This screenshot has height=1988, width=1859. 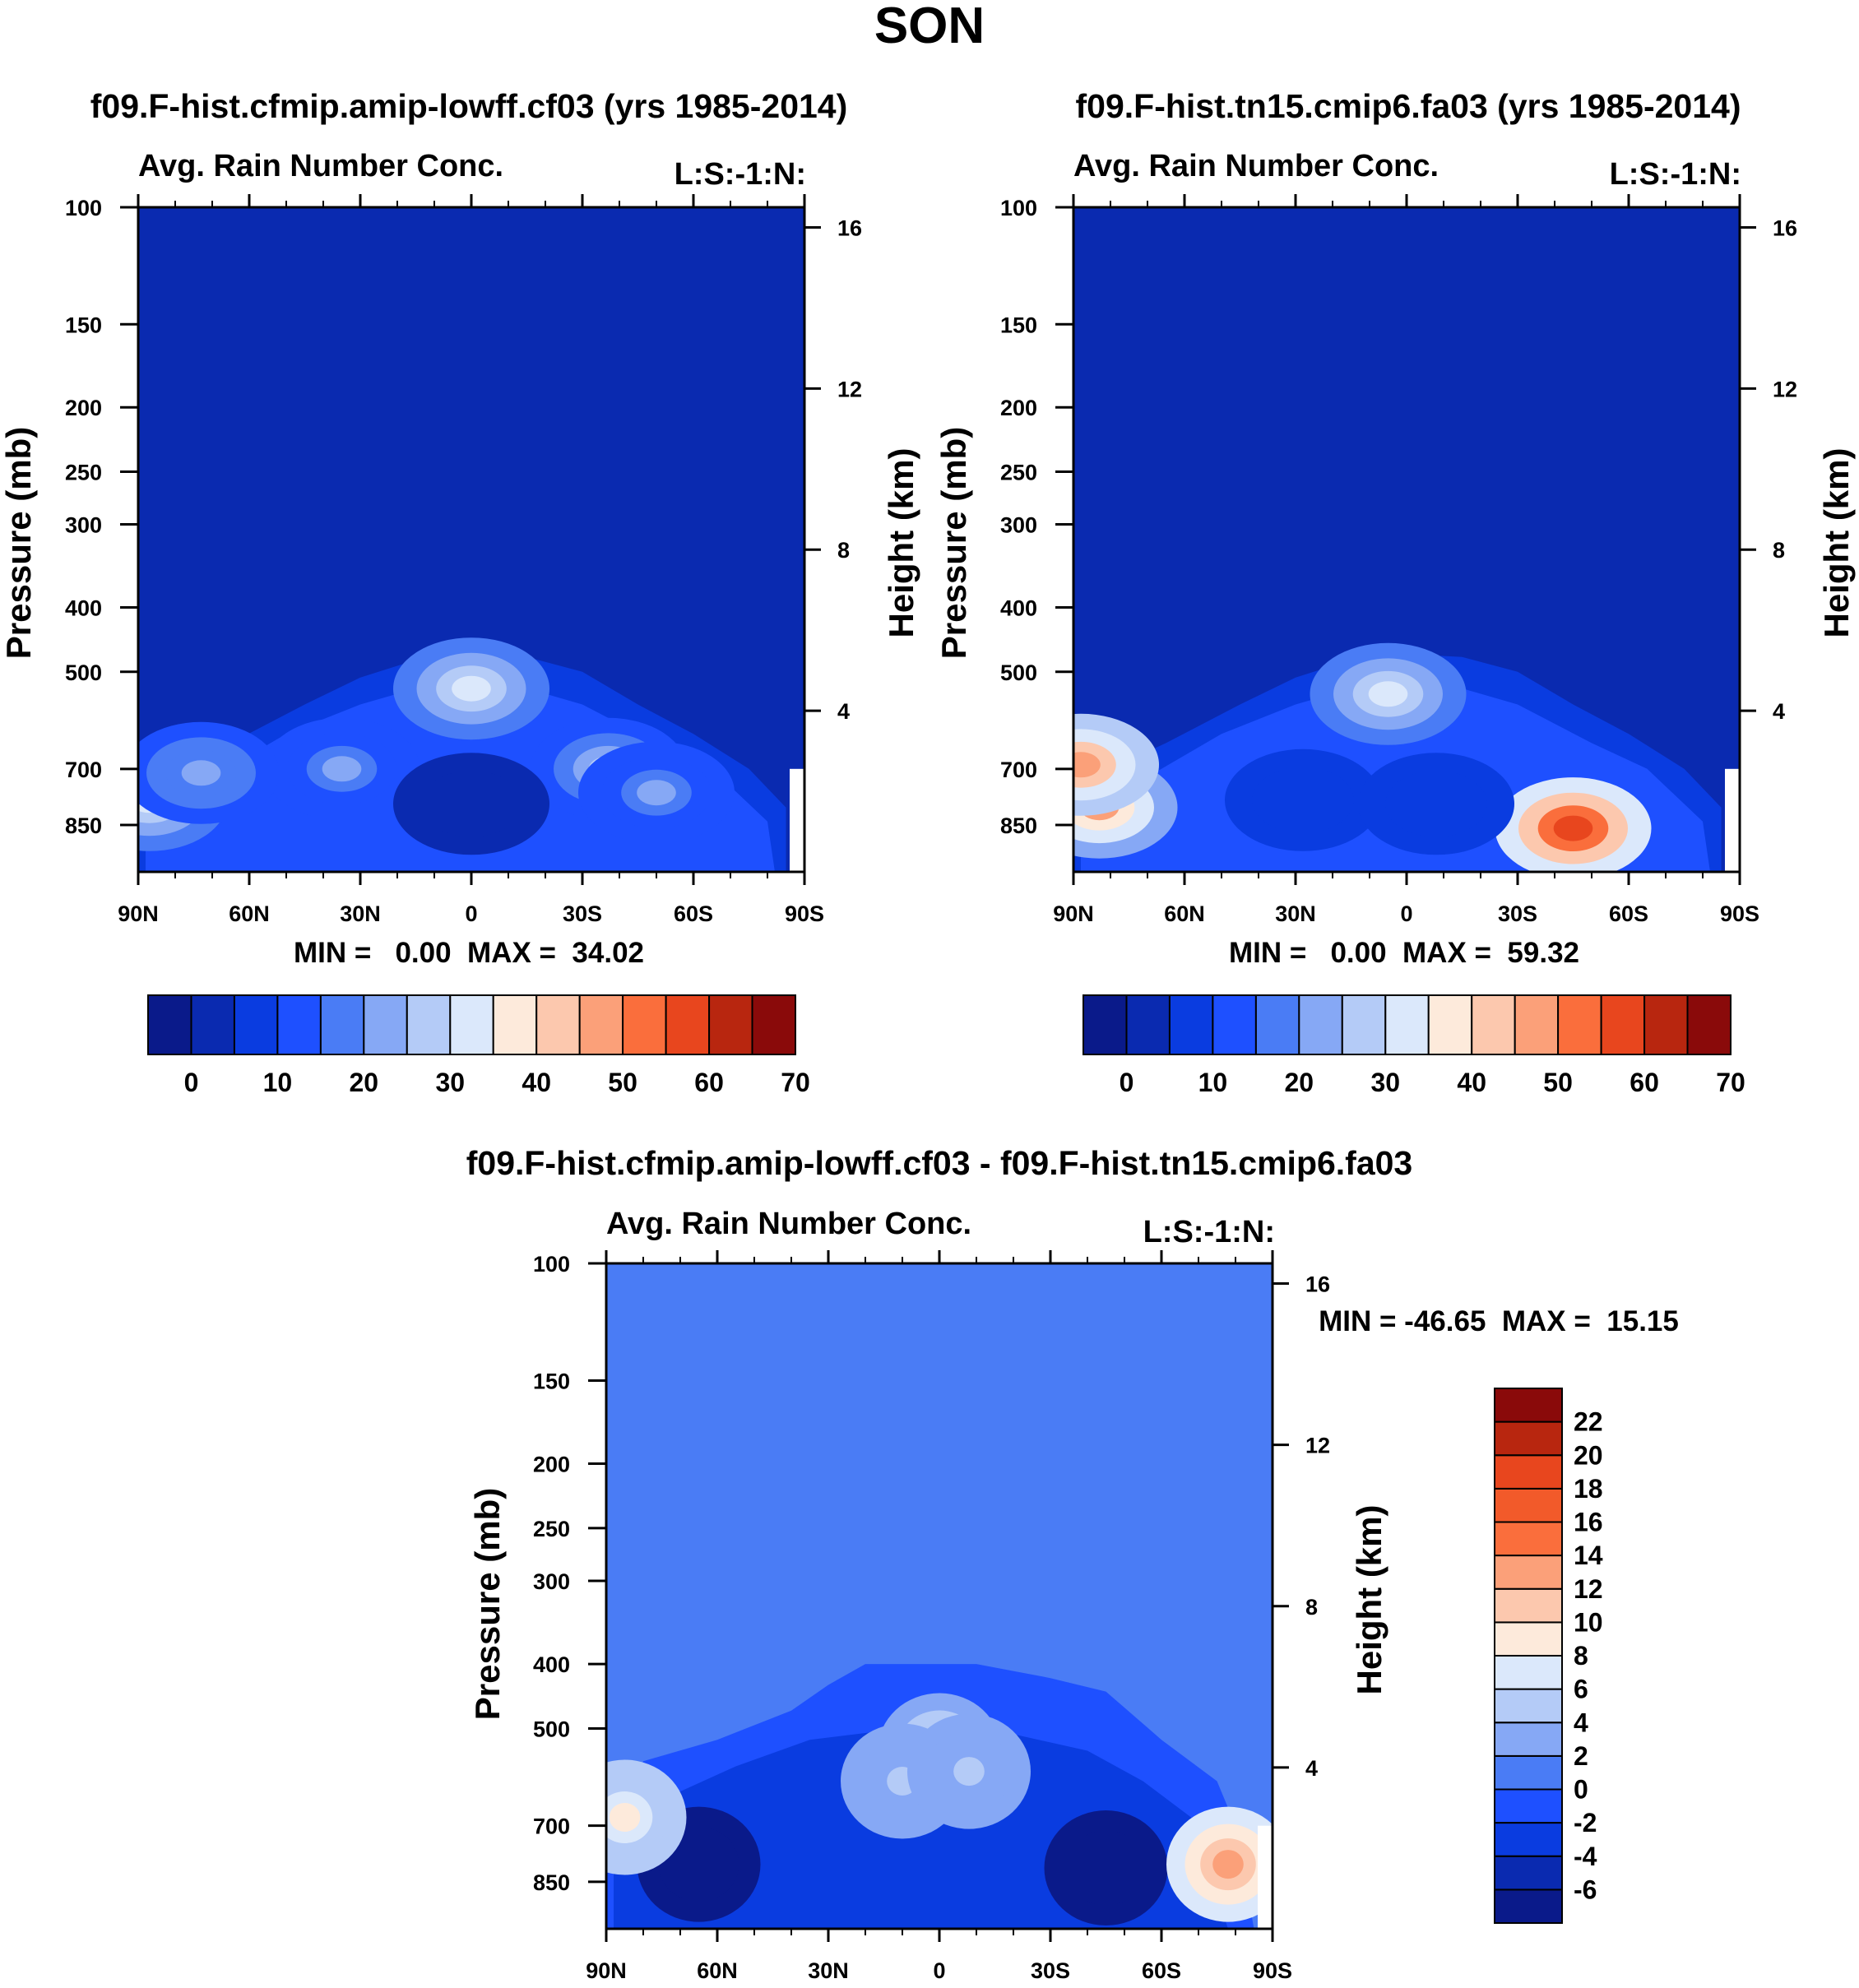 What do you see at coordinates (1018, 525) in the screenshot?
I see `y-tick-label: 300` at bounding box center [1018, 525].